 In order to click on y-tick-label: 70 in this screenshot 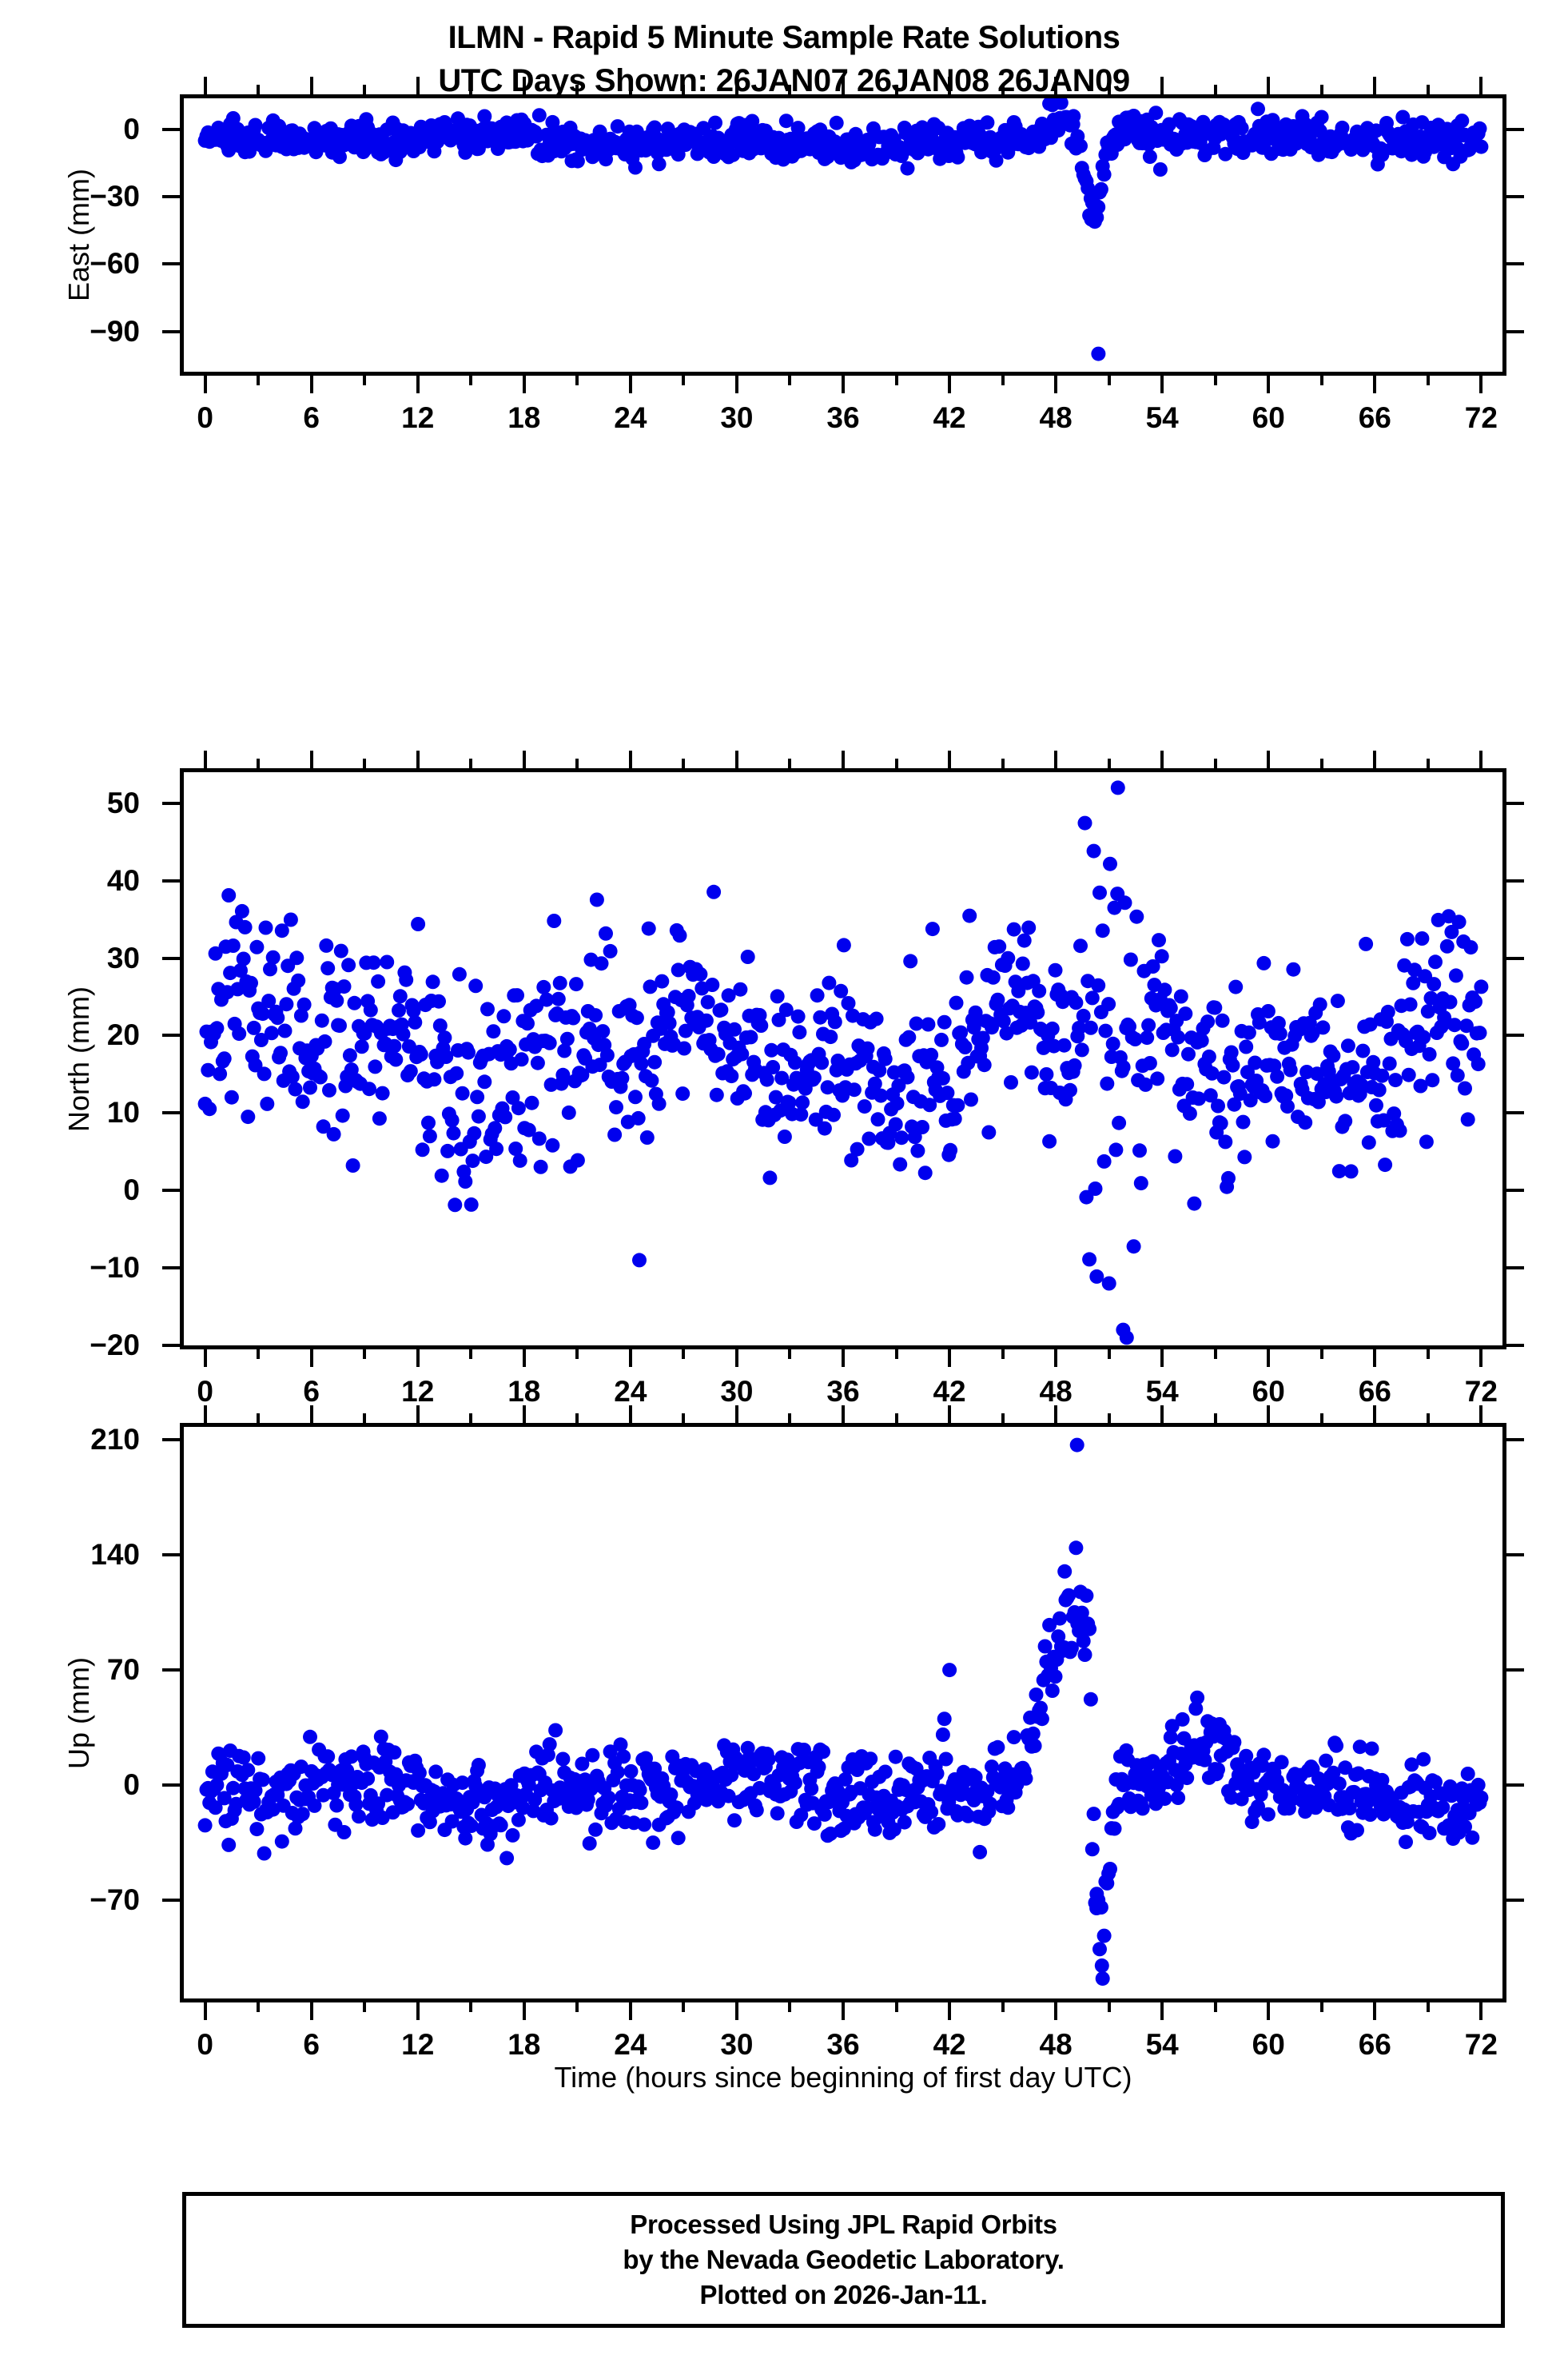, I will do `click(123, 1670)`.